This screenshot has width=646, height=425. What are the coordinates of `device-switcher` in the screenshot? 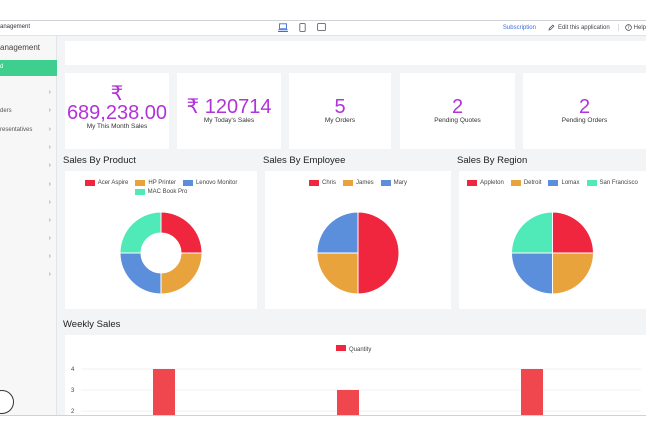 It's located at (302, 27).